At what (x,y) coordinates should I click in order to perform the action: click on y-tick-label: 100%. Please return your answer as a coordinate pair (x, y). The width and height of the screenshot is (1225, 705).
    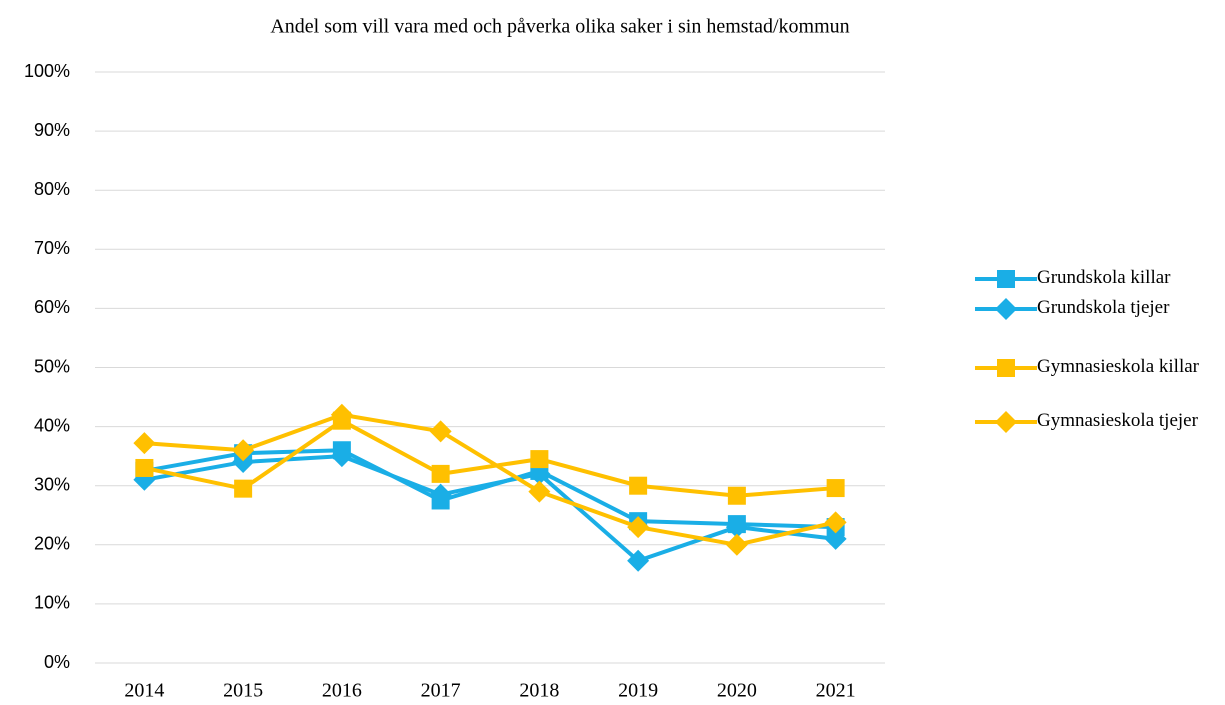
    Looking at the image, I should click on (47, 71).